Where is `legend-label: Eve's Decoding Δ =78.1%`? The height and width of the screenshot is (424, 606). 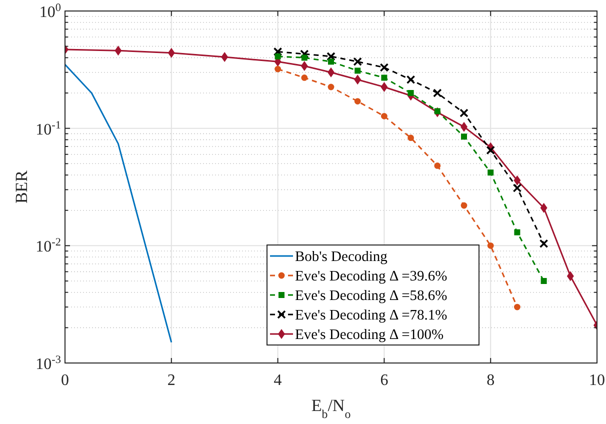
legend-label: Eve's Decoding Δ =78.1% is located at coordinates (371, 316).